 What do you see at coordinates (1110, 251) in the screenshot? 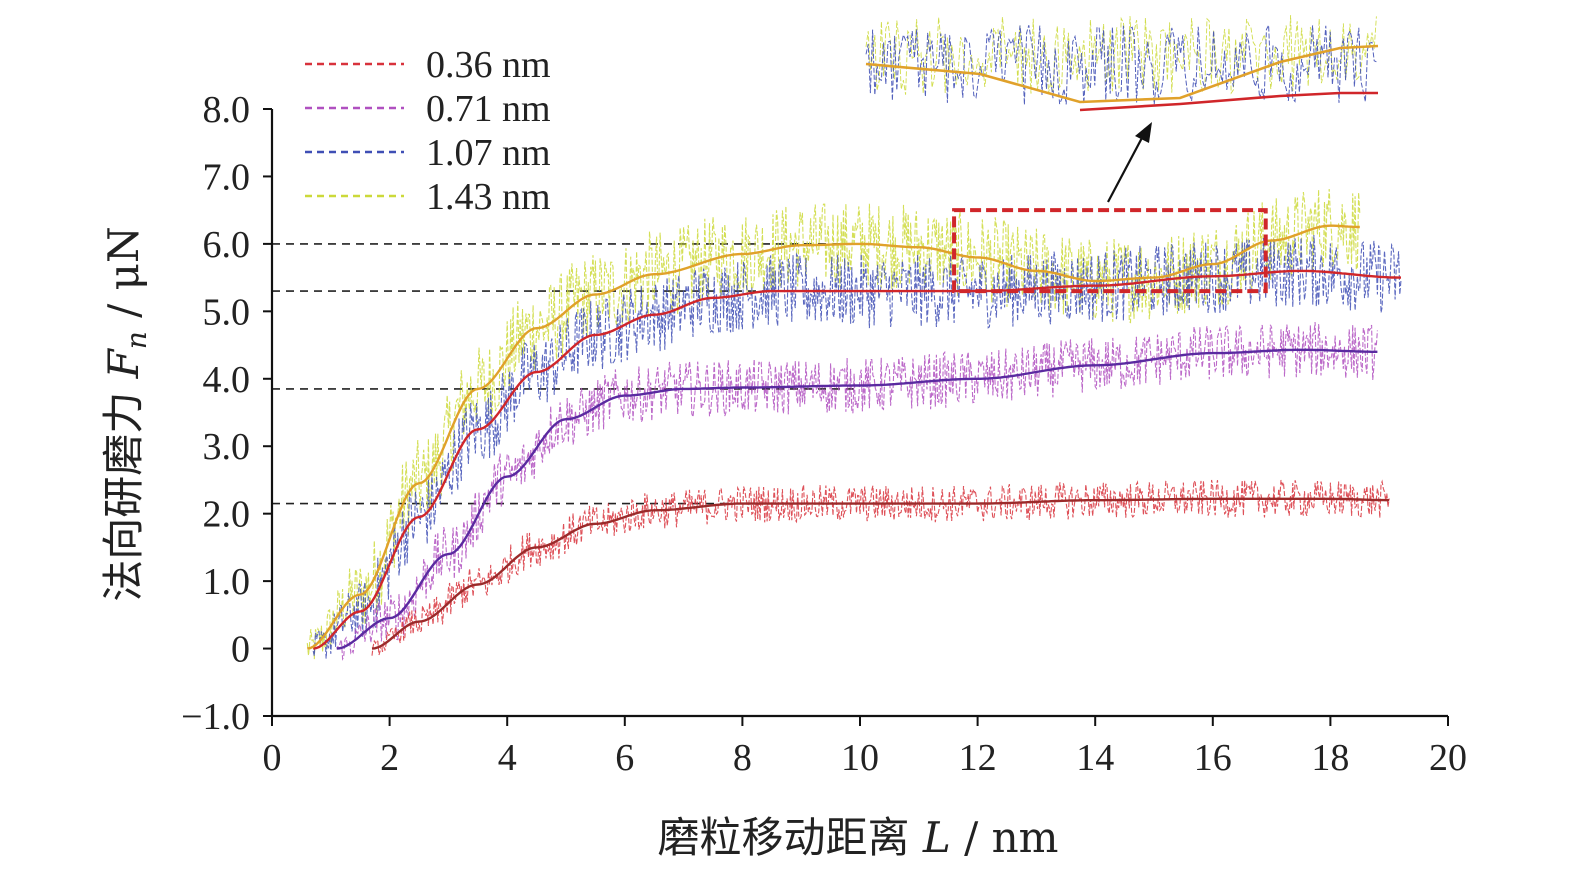
I see `highlight-box` at bounding box center [1110, 251].